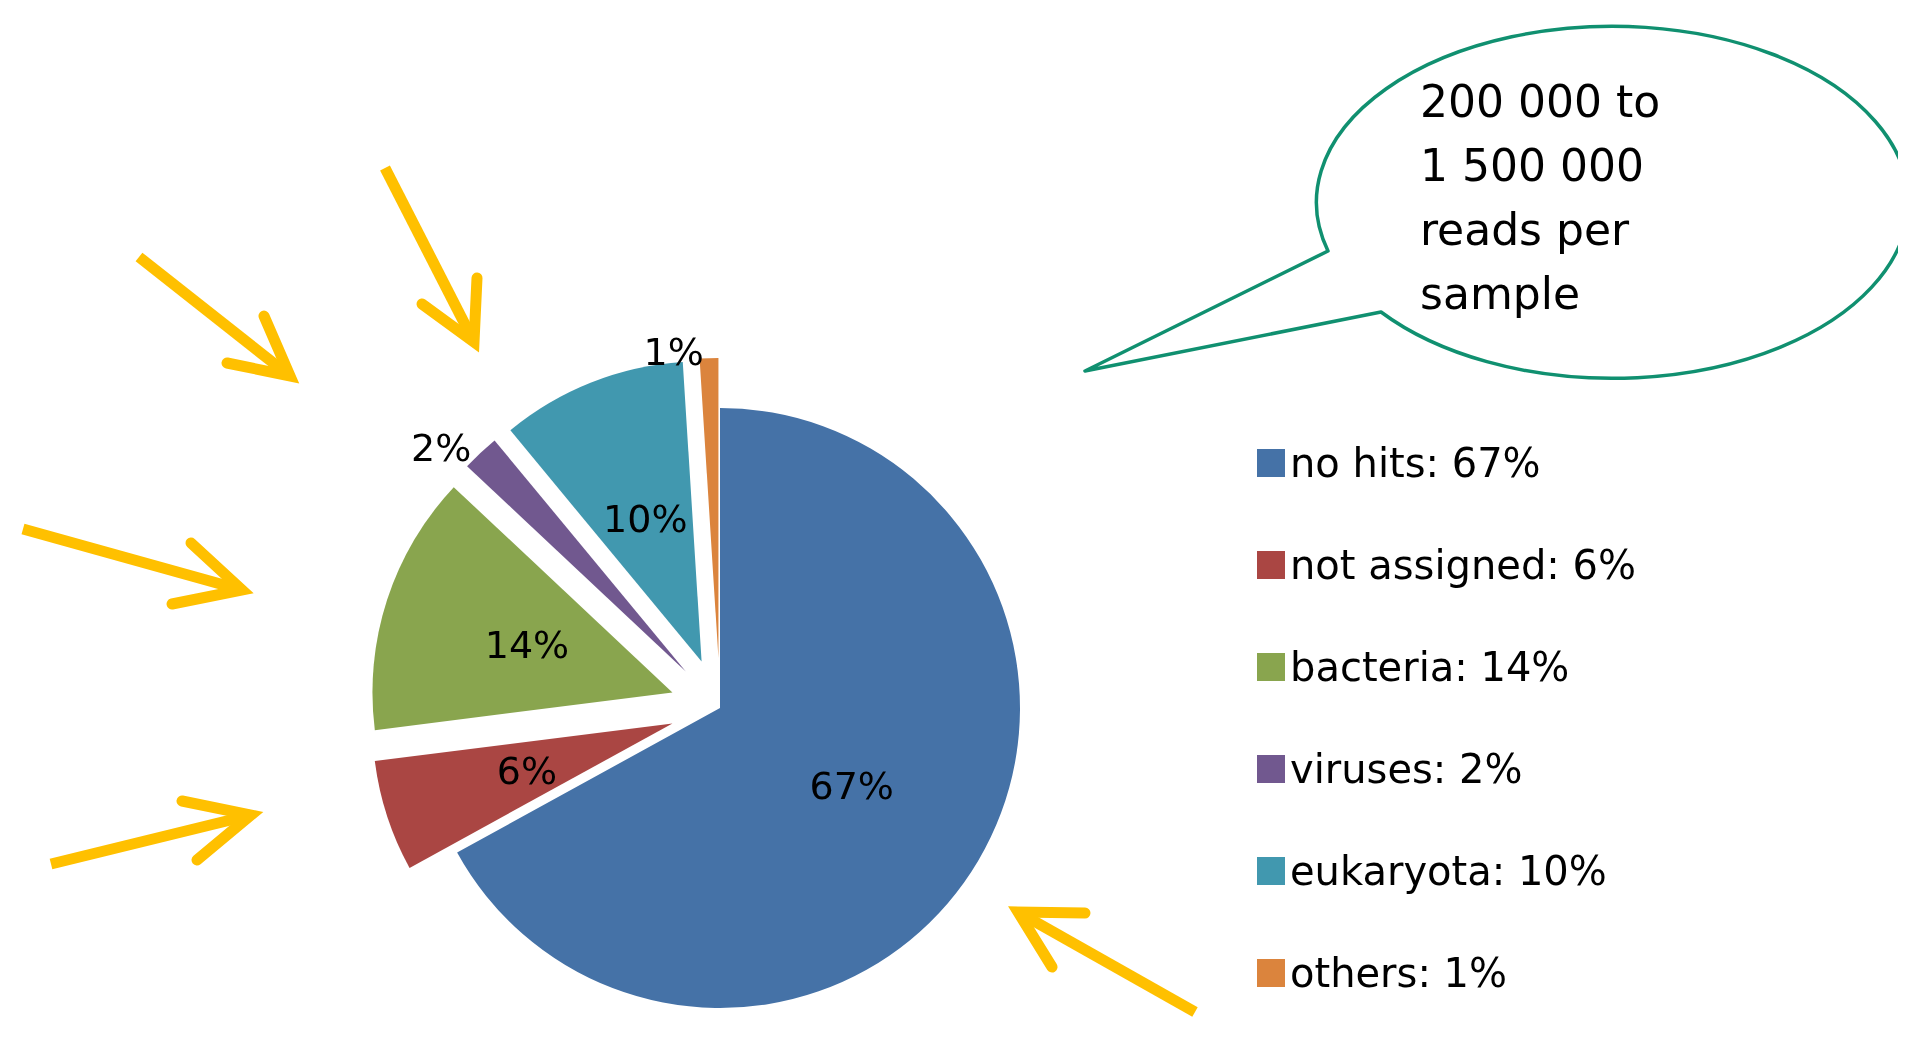  I want to click on legend-label: not assigned: 6%, so click(1463, 565).